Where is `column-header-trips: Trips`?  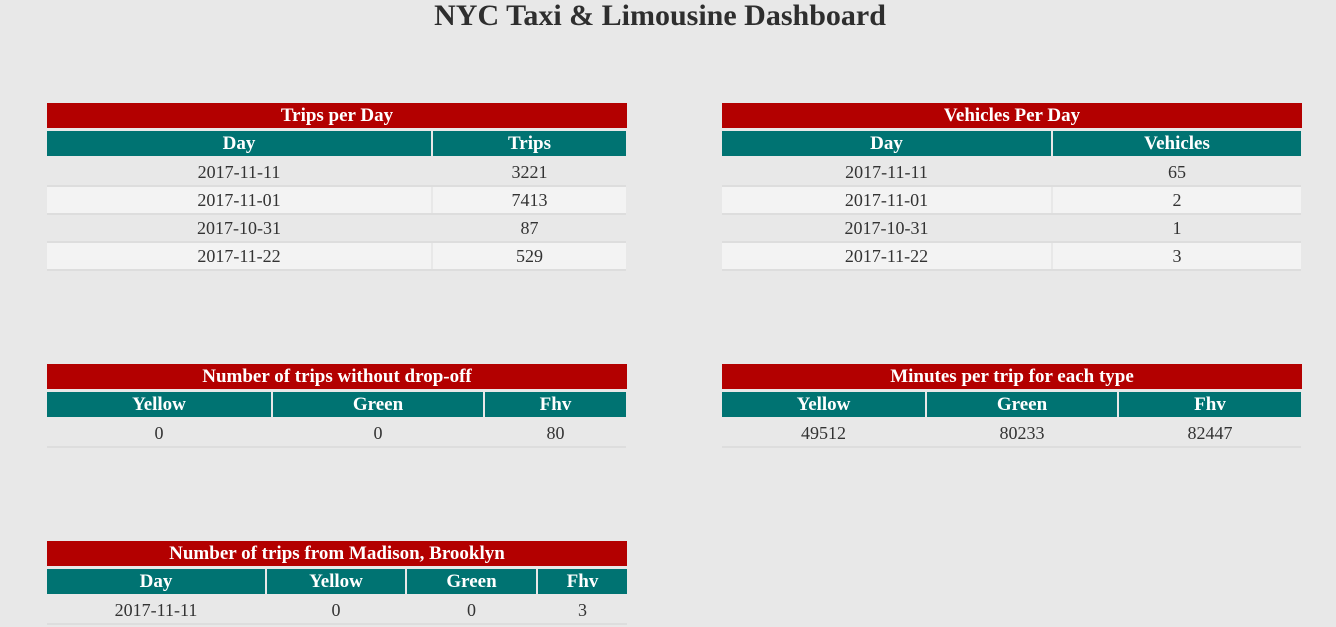
column-header-trips: Trips is located at coordinates (529, 145).